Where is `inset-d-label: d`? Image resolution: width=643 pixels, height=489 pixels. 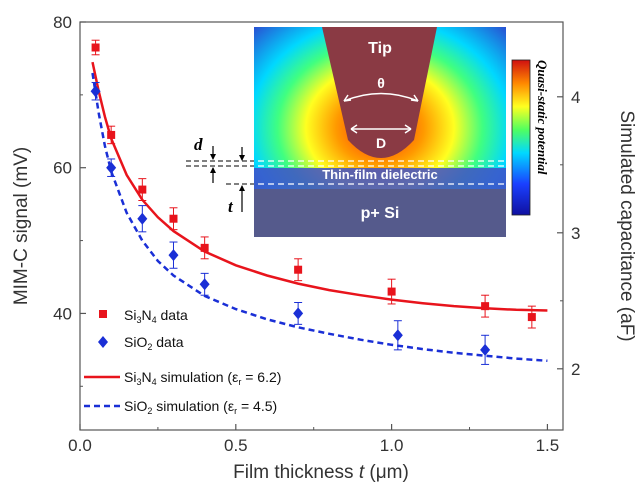 inset-d-label: d is located at coordinates (198, 144).